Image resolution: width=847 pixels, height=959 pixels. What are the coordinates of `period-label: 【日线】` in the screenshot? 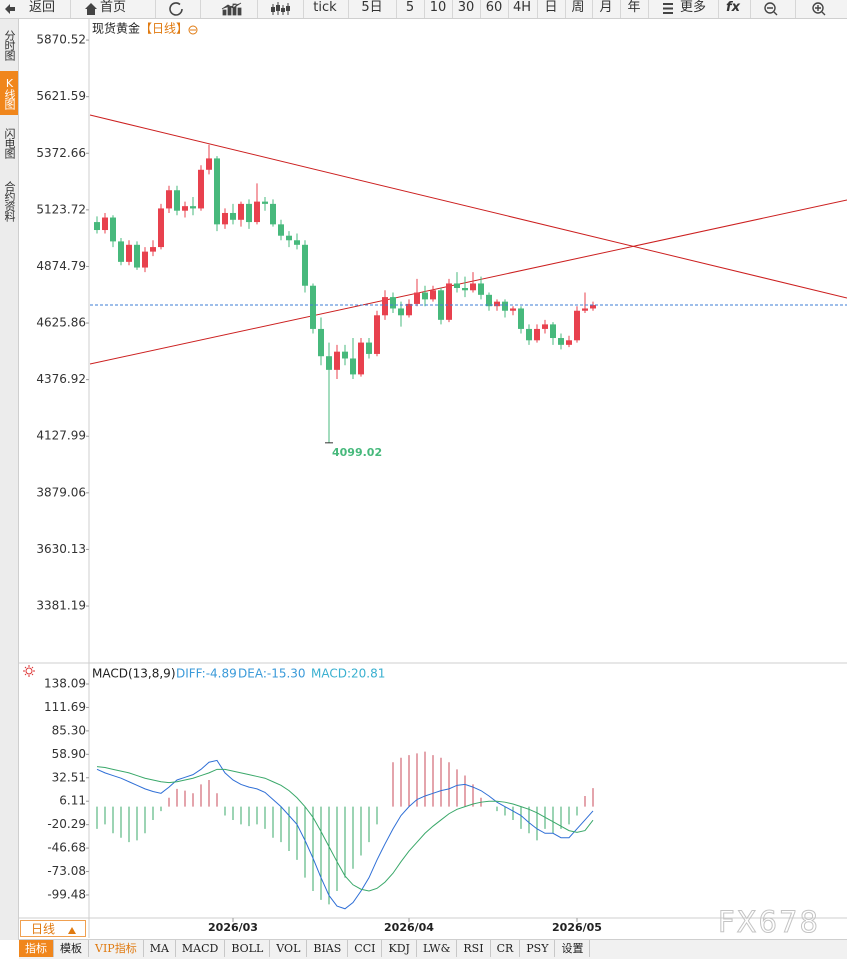 It's located at (164, 29).